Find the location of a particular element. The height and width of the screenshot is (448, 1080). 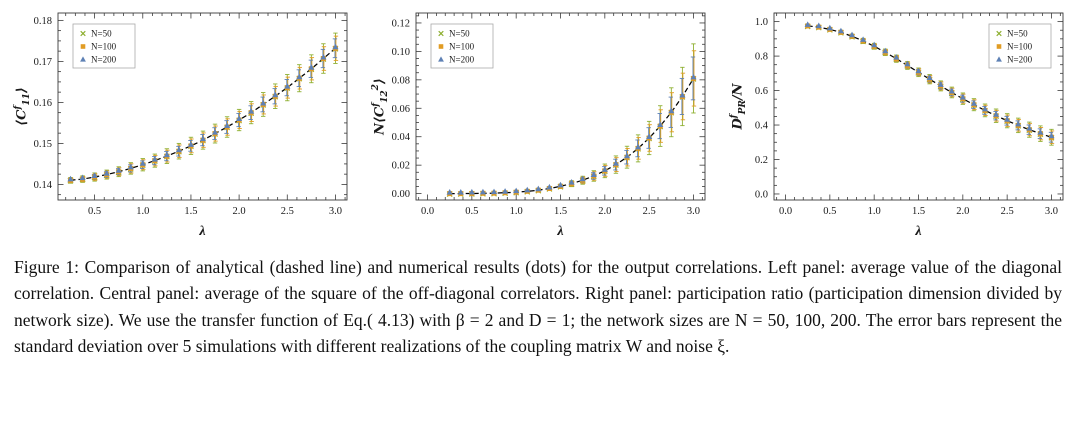

svg-text: 0.18 is located at coordinates (43, 21).